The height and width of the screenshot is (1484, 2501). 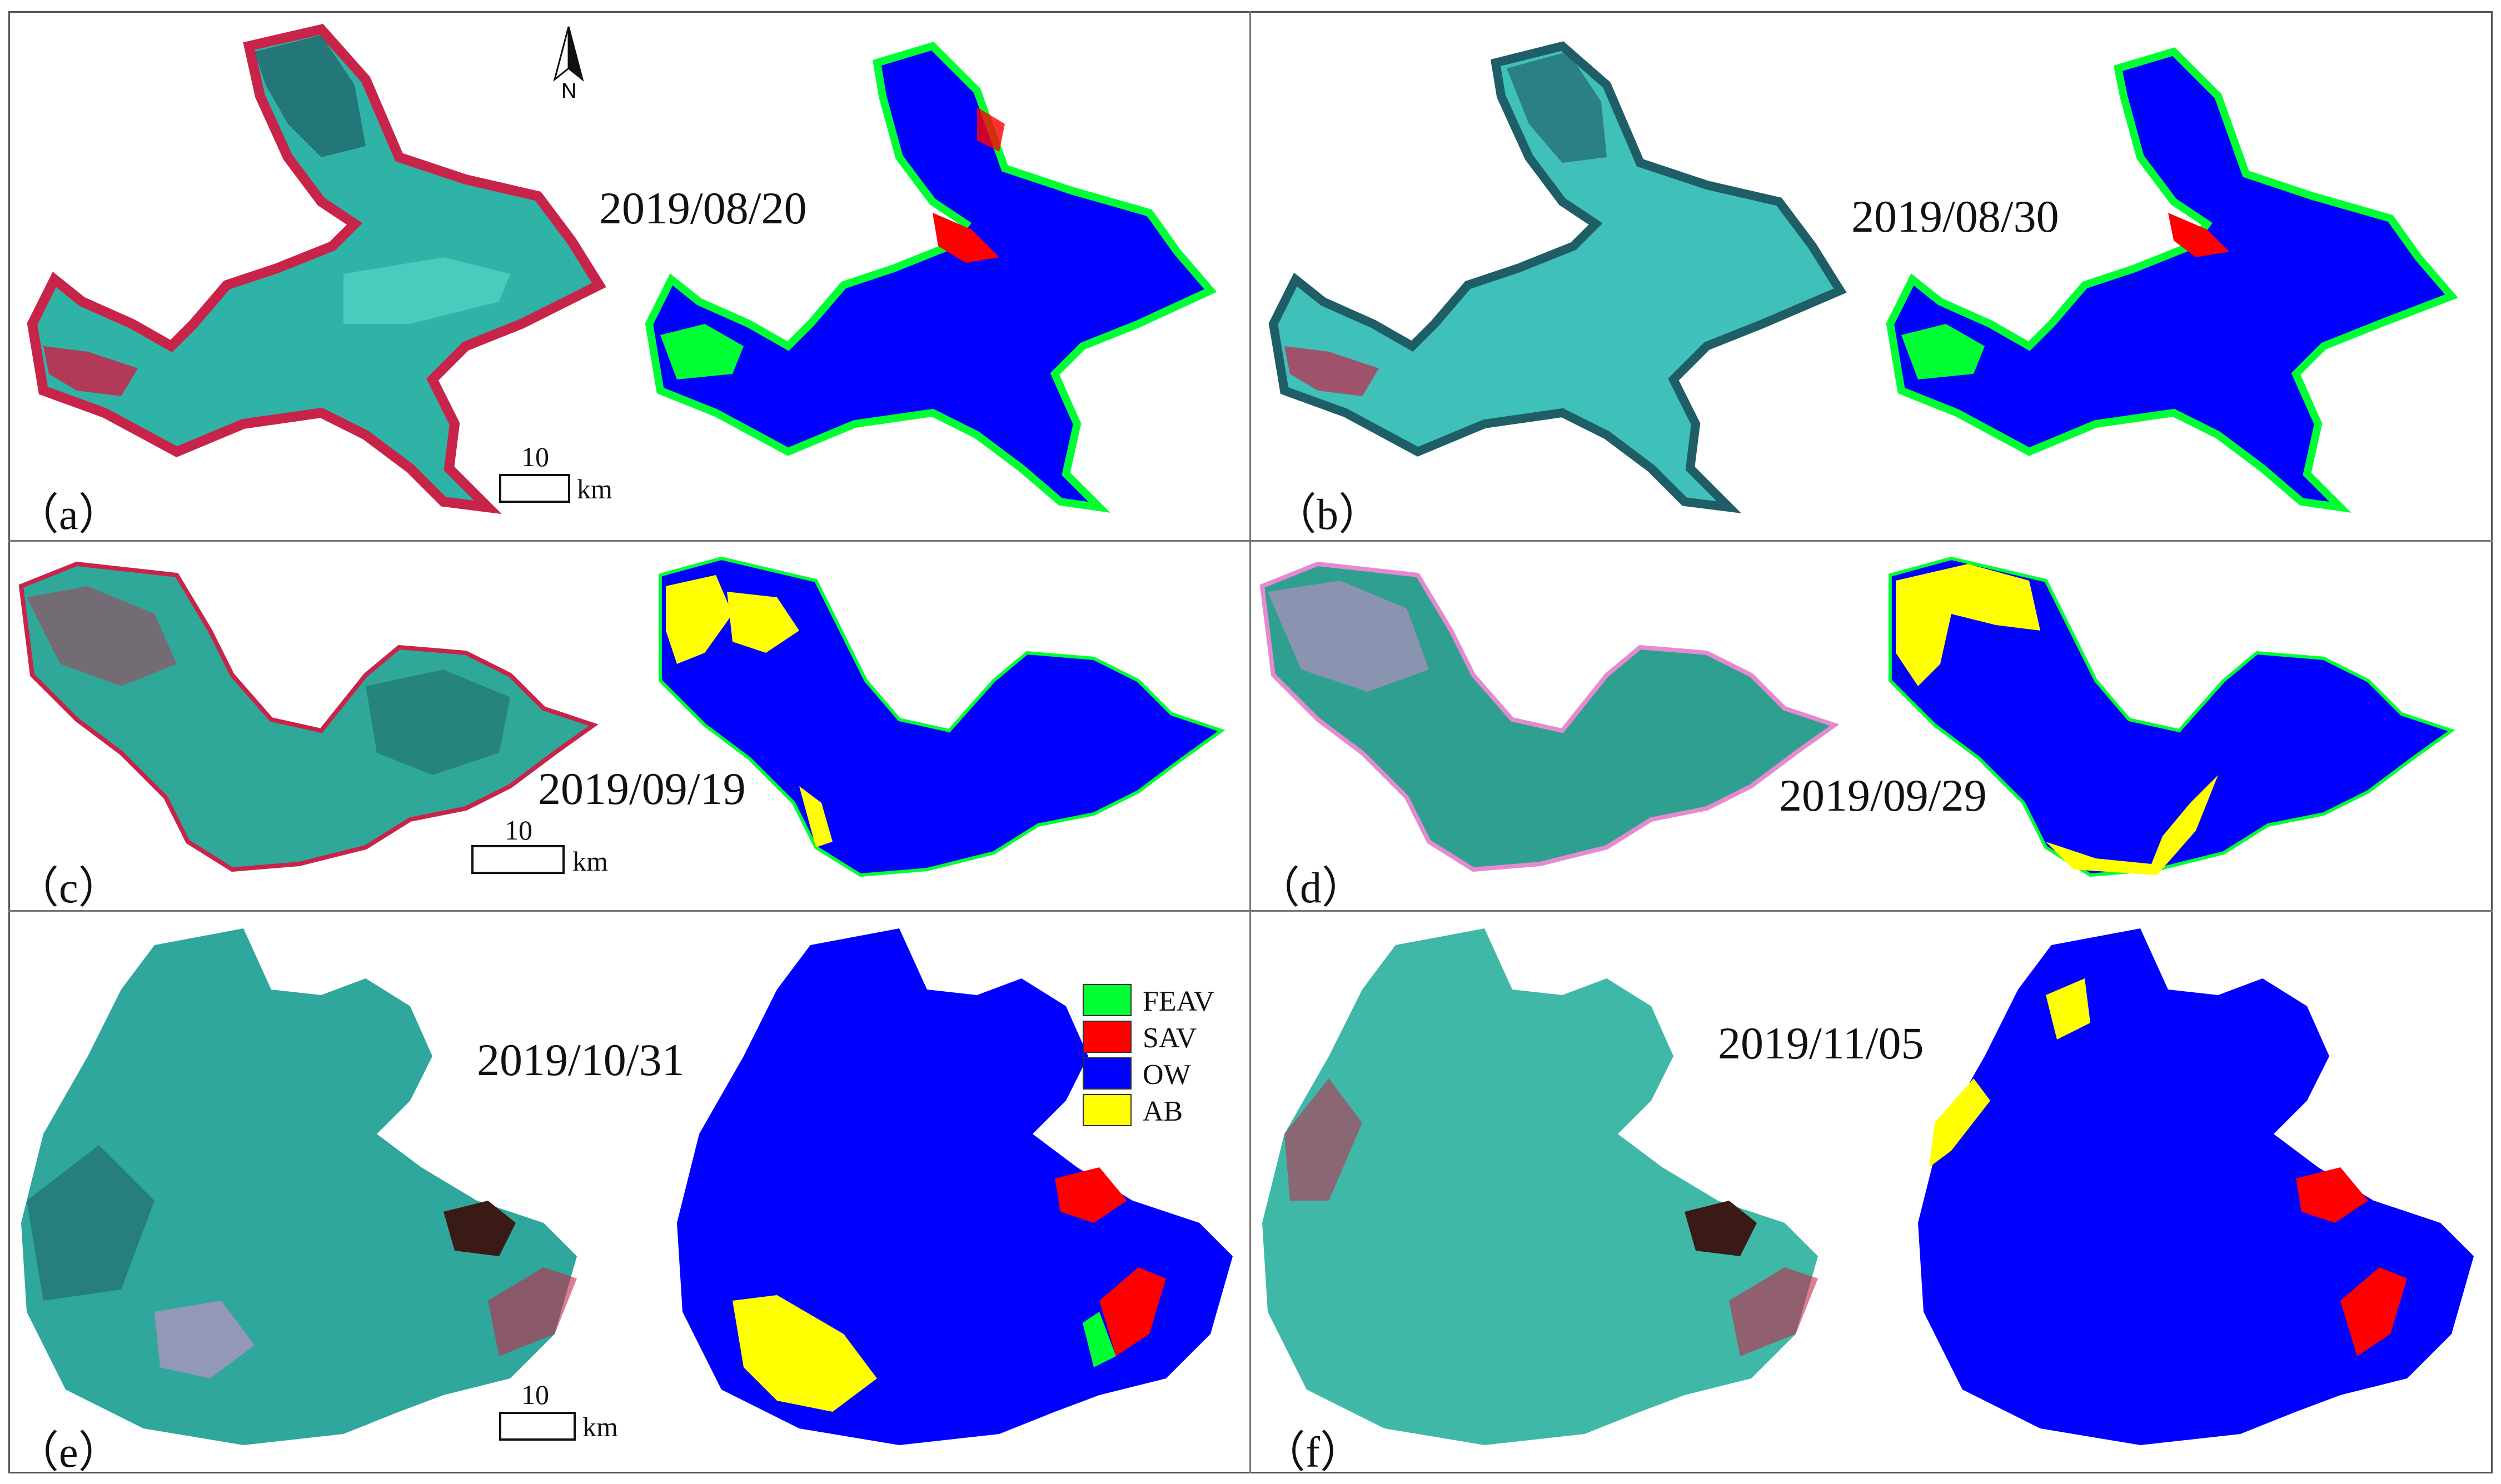 I want to click on legend-swatch-ow, so click(x=1107, y=1073).